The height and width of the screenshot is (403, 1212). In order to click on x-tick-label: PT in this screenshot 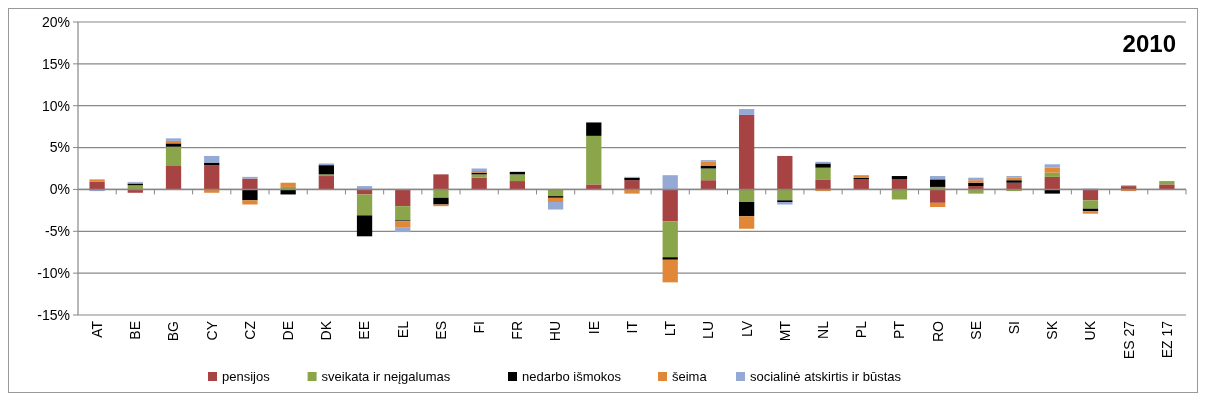, I will do `click(899, 329)`.